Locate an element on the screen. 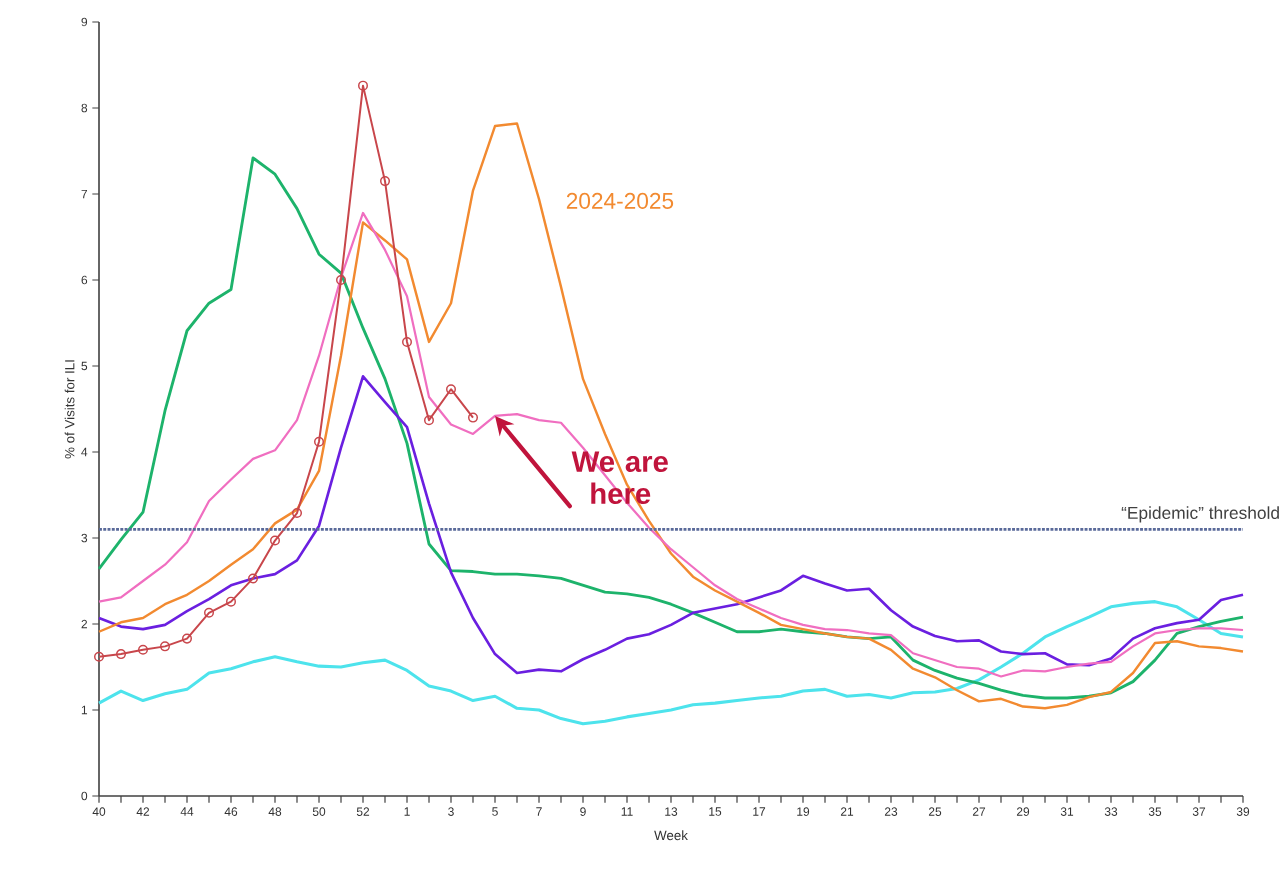  x-tick-label: 39 is located at coordinates (1243, 811).